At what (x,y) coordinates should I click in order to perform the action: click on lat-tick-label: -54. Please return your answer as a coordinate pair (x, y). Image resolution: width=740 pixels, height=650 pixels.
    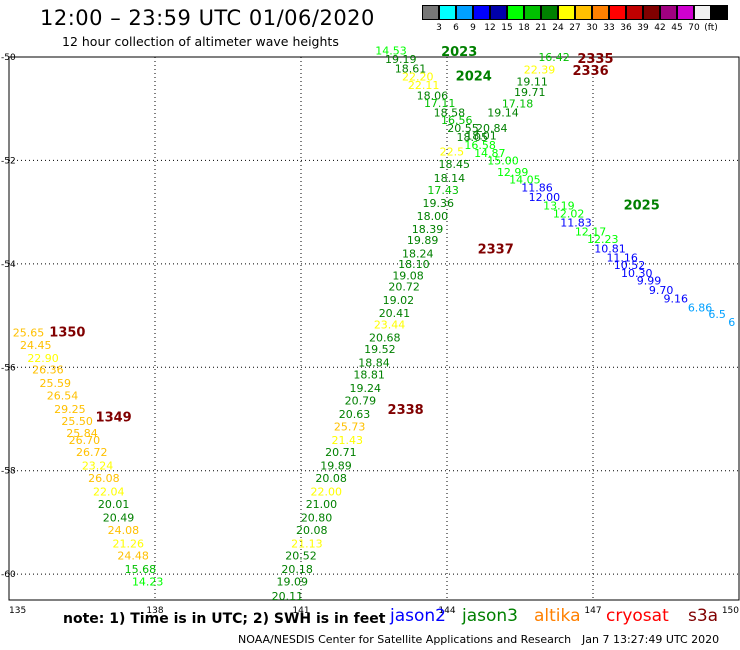
    Looking at the image, I should click on (8, 265).